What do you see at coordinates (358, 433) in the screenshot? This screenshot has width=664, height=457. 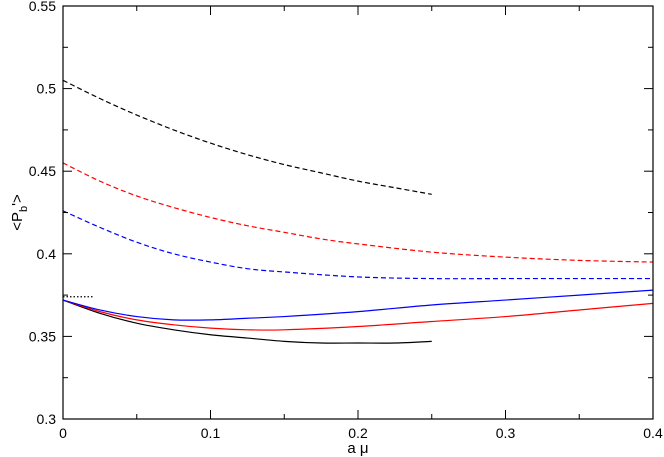 I see `x-tick-label: 0.2` at bounding box center [358, 433].